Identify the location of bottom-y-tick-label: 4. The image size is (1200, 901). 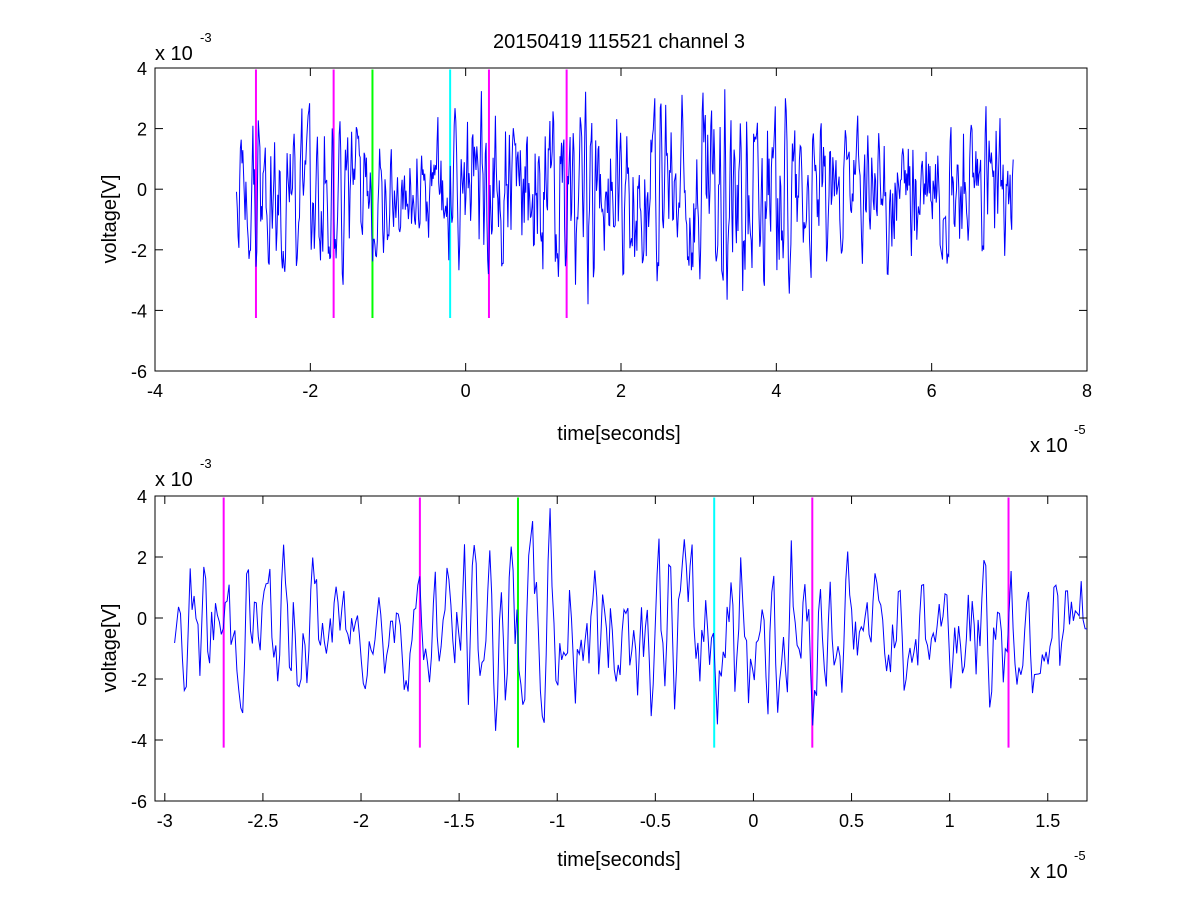
(142, 497).